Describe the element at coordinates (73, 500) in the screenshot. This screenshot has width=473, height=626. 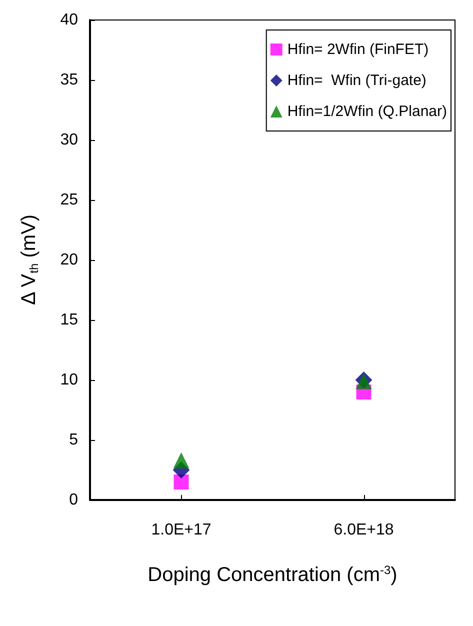
I see `y-tick-label: 0` at that location.